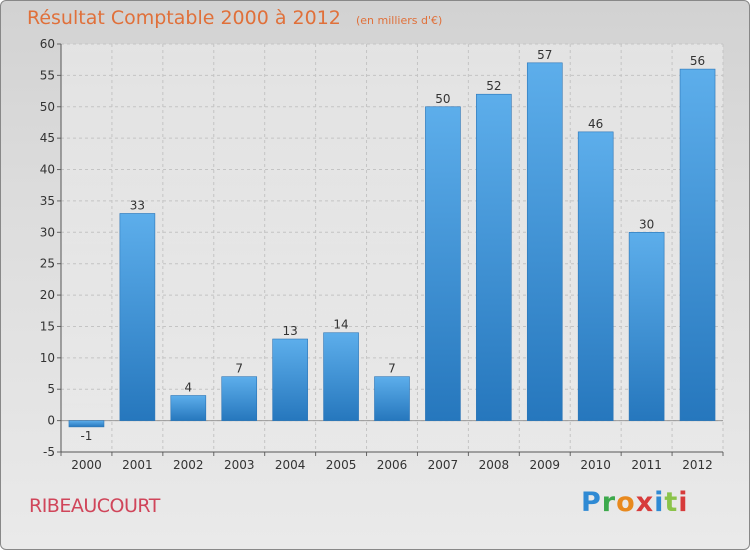  Describe the element at coordinates (86, 436) in the screenshot. I see `data-label: -1` at that location.